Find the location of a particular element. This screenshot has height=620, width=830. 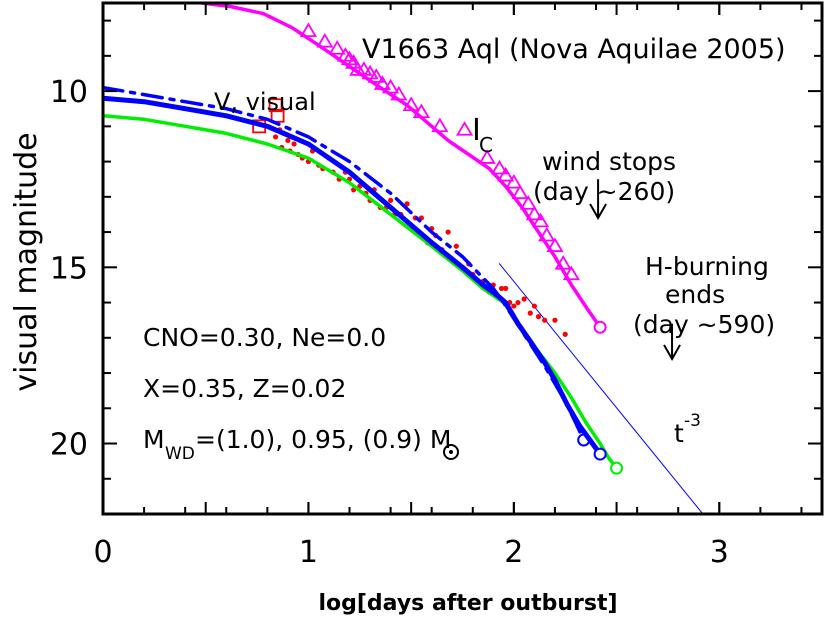

h-burning-ends-label: ends is located at coordinates (695, 294).